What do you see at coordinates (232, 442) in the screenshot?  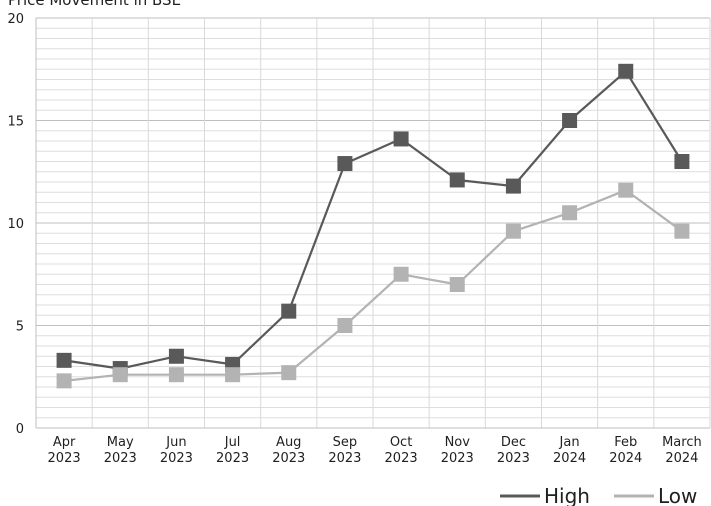 I see `x-tick-label-month: Jul` at bounding box center [232, 442].